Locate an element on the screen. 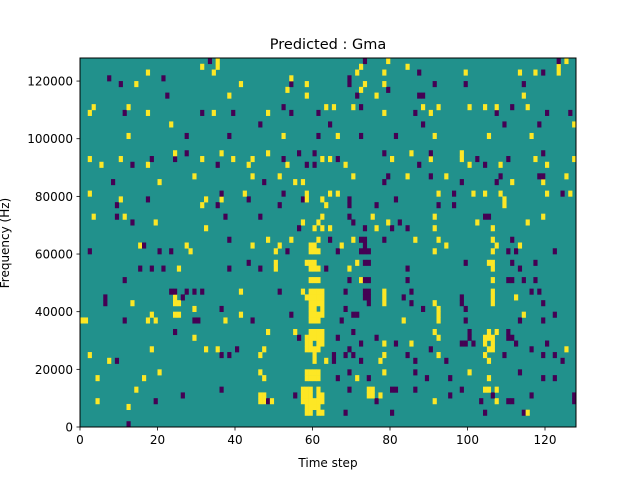  x-tick-label: 100 is located at coordinates (467, 440).